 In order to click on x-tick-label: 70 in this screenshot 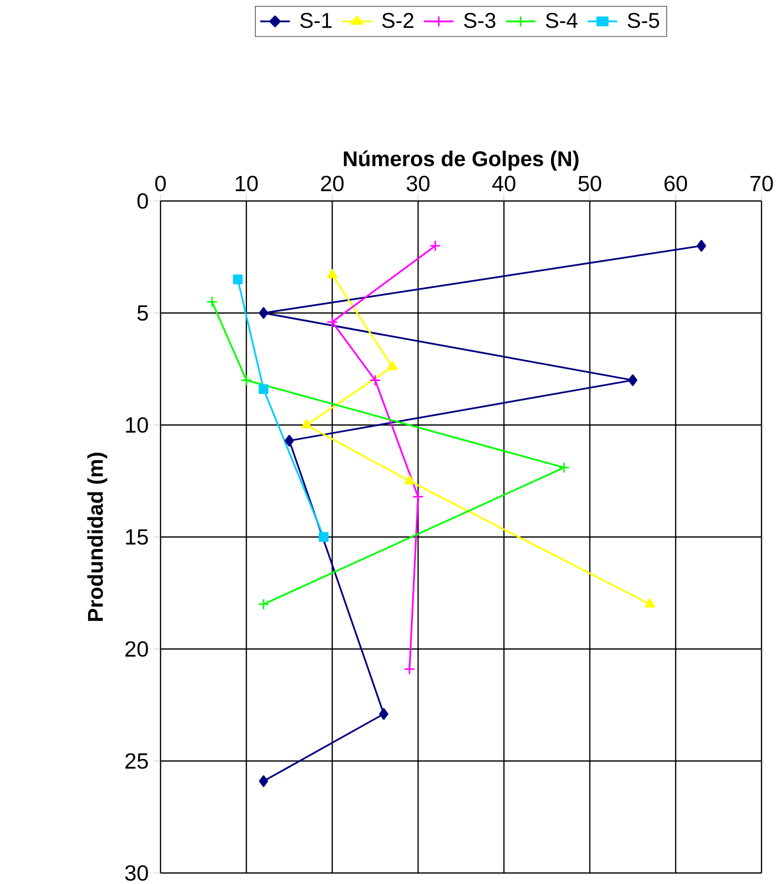, I will do `click(762, 184)`.